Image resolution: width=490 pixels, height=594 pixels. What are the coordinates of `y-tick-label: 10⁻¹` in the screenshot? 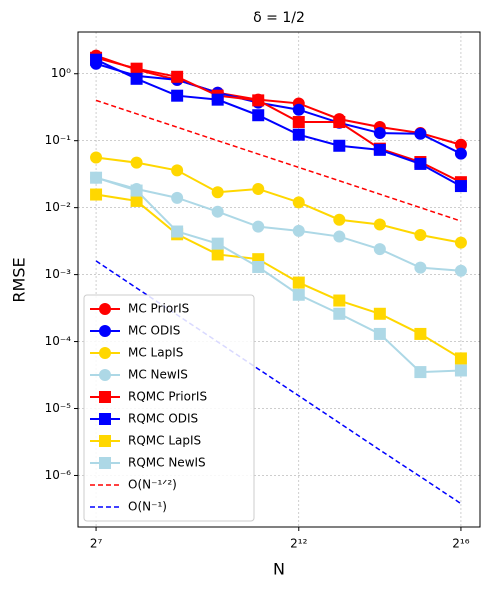 It's located at (58, 140).